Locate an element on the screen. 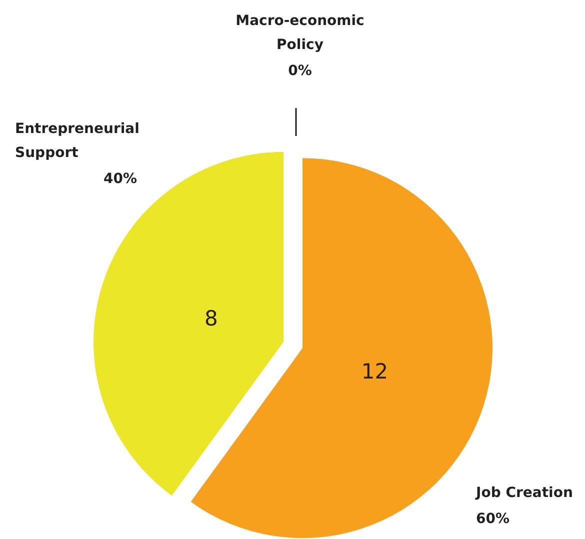 This screenshot has height=539, width=585. slice-label: Job Creation is located at coordinates (524, 493).